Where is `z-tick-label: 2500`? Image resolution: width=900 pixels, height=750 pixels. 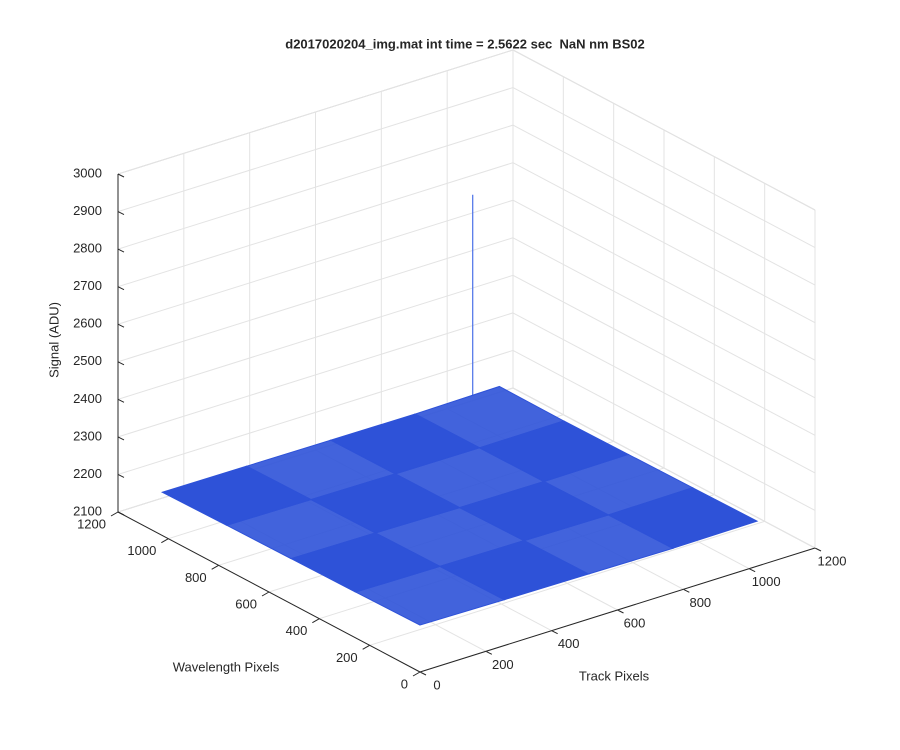
z-tick-label: 2500 is located at coordinates (87, 360).